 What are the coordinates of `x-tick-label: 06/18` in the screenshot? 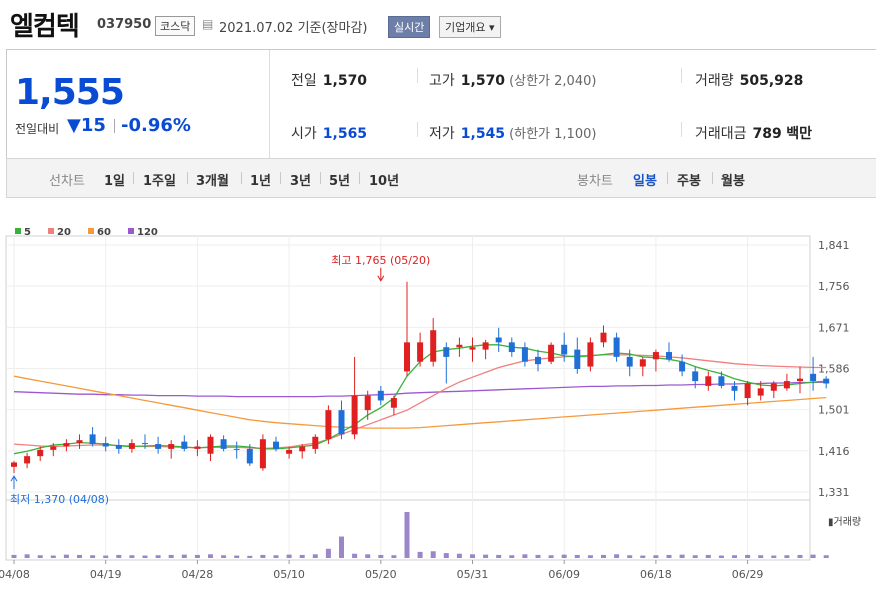 It's located at (656, 574).